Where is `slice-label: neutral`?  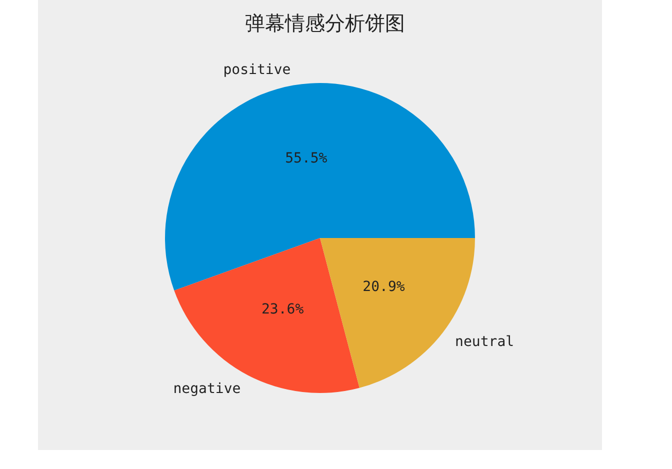
slice-label: neutral is located at coordinates (484, 342).